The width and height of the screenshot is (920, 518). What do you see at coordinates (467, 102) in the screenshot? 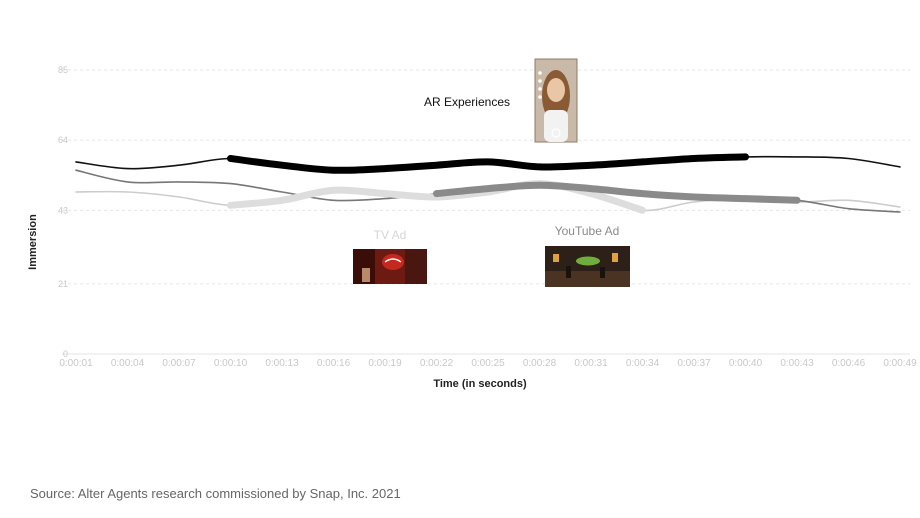
I see `annotation-label-ar-experiences: AR Experiences` at bounding box center [467, 102].